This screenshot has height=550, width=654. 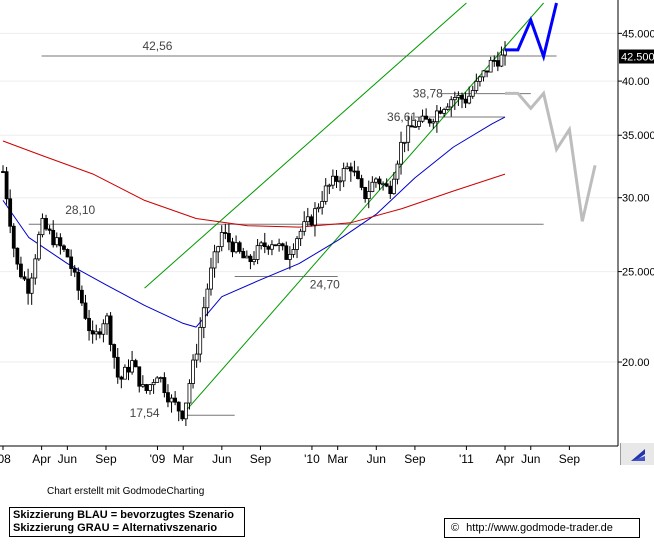 What do you see at coordinates (312, 459) in the screenshot?
I see `x-tick-label: '10` at bounding box center [312, 459].